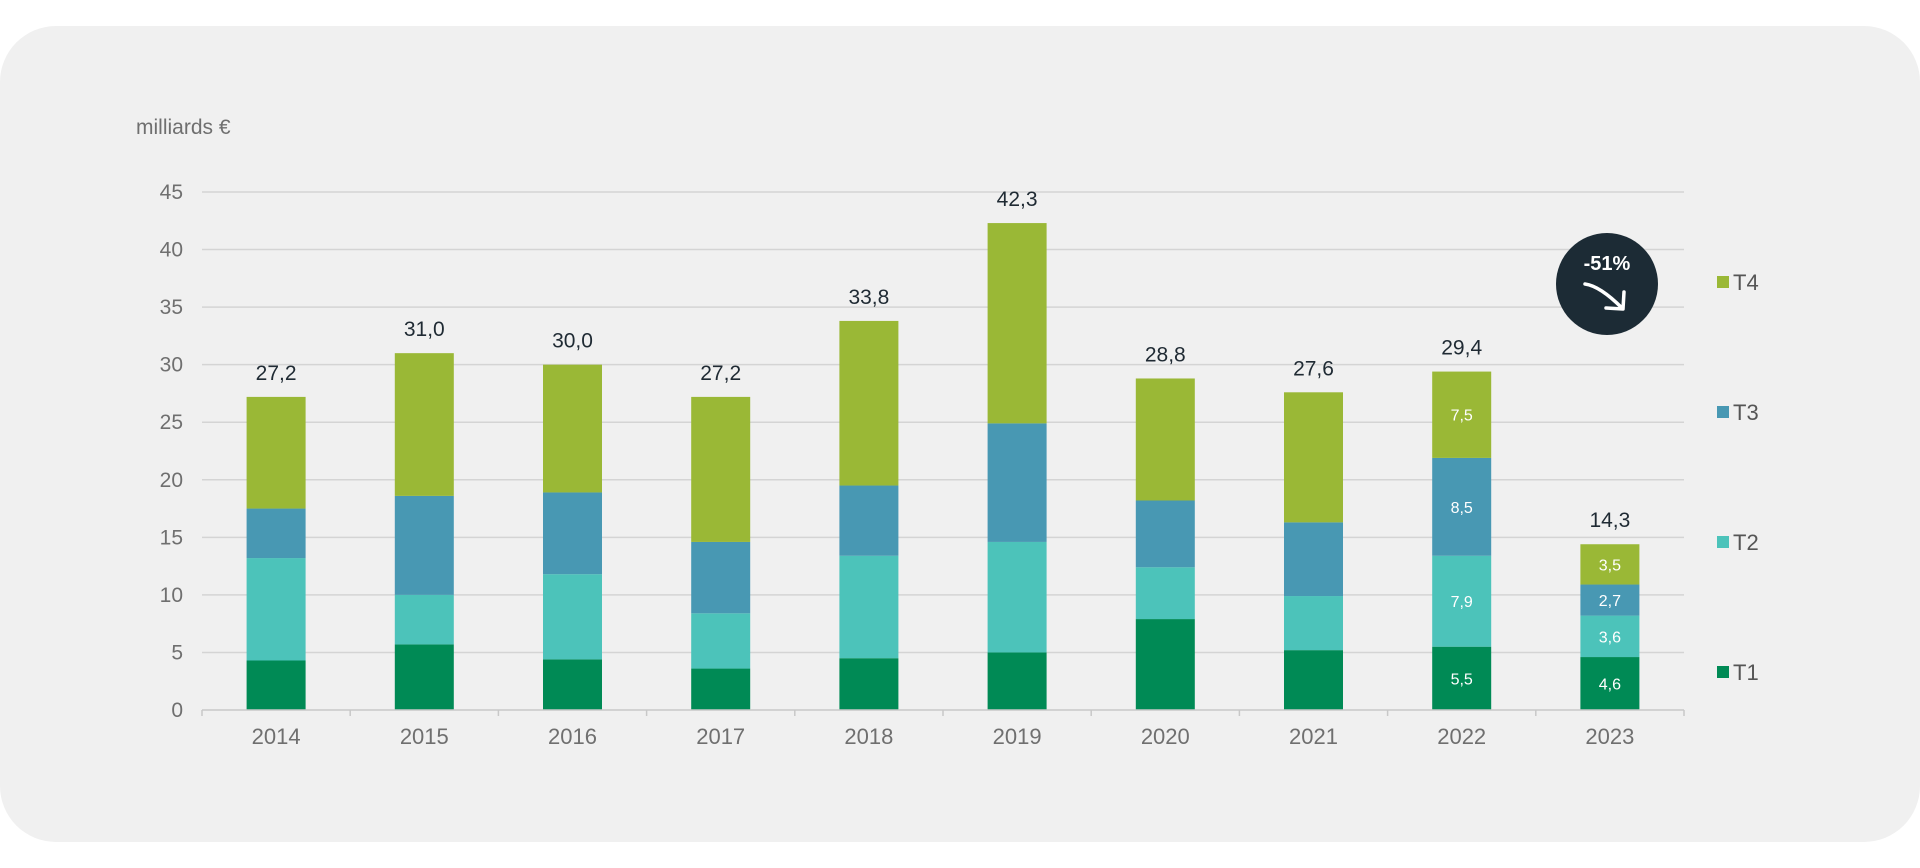  I want to click on legend-swatch-t1, so click(1723, 672).